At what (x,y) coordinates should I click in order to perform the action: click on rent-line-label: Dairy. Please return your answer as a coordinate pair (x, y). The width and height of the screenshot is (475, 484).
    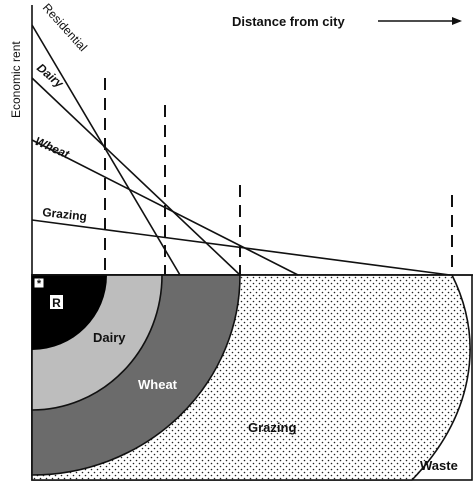
    Looking at the image, I should click on (50, 76).